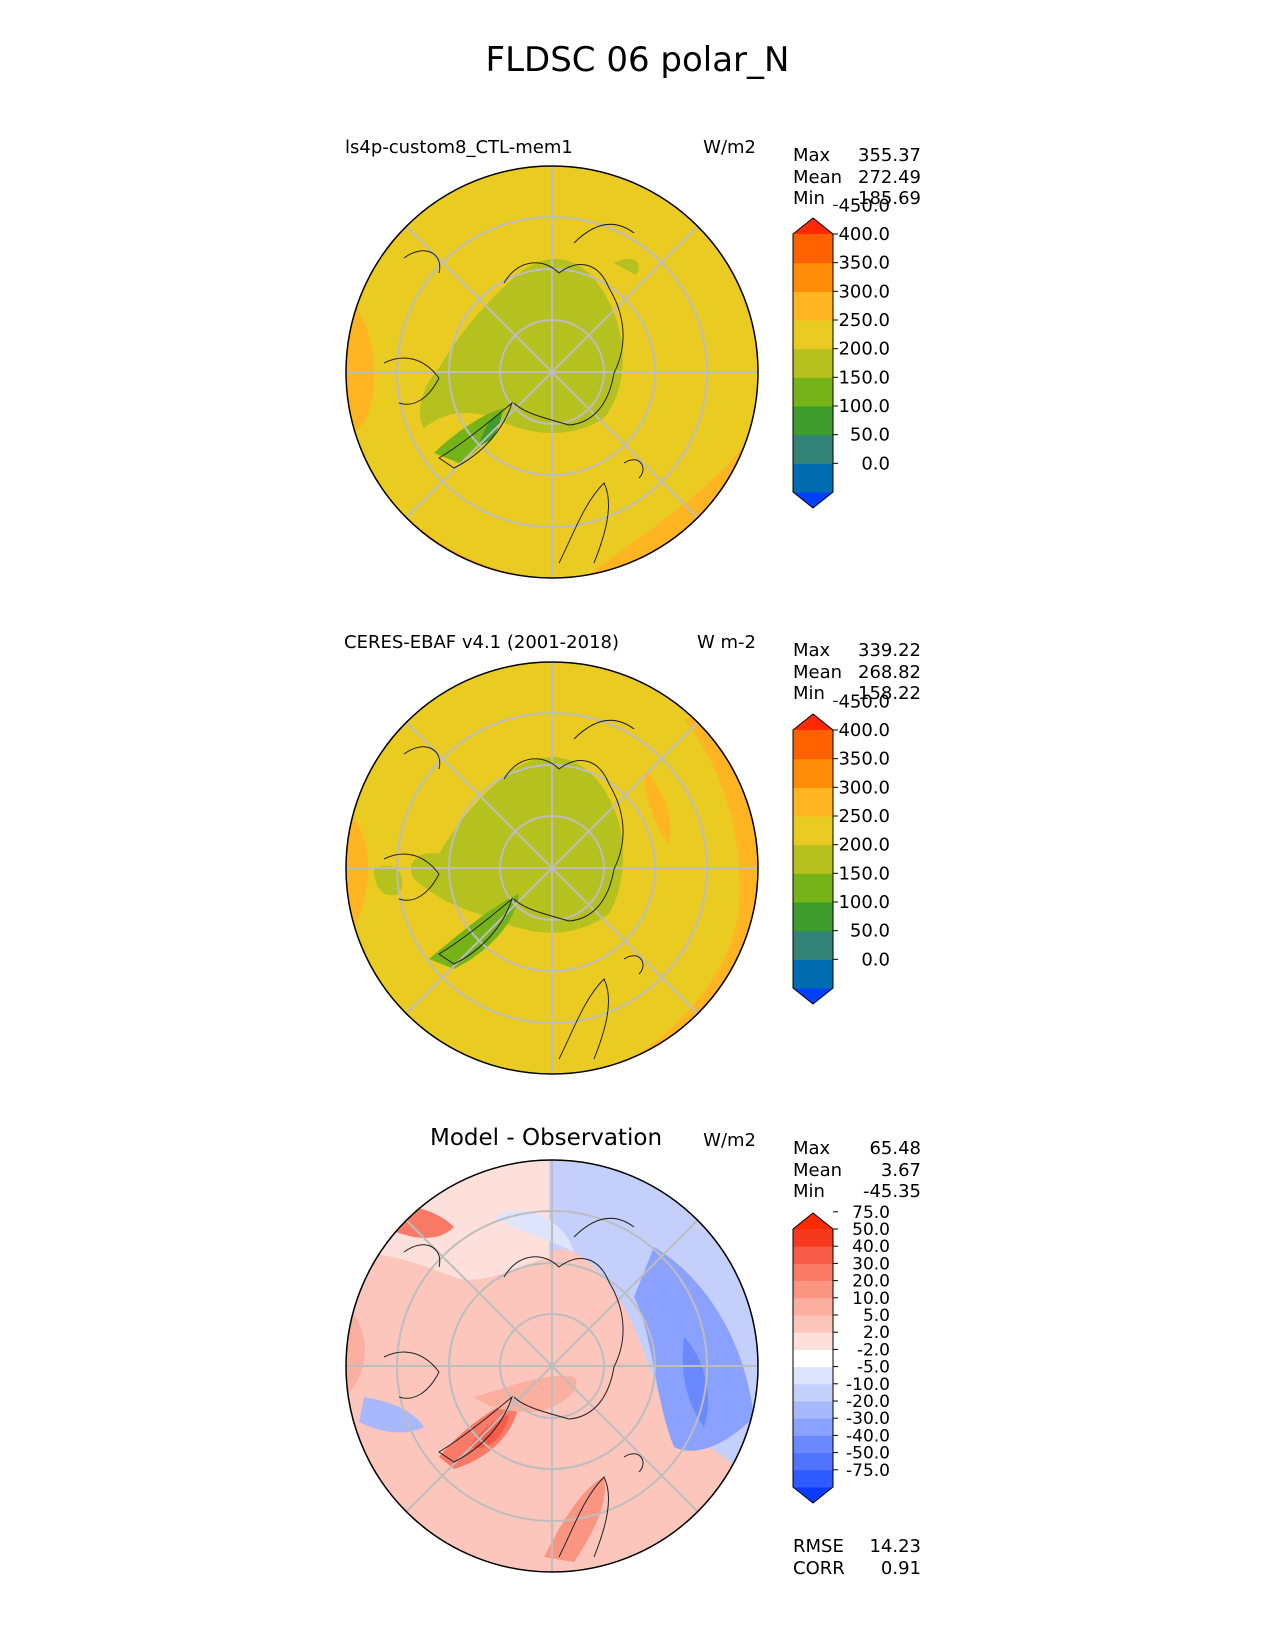 This screenshot has width=1275, height=1650. I want to click on colorbar-tick-label: -2.0, so click(873, 1350).